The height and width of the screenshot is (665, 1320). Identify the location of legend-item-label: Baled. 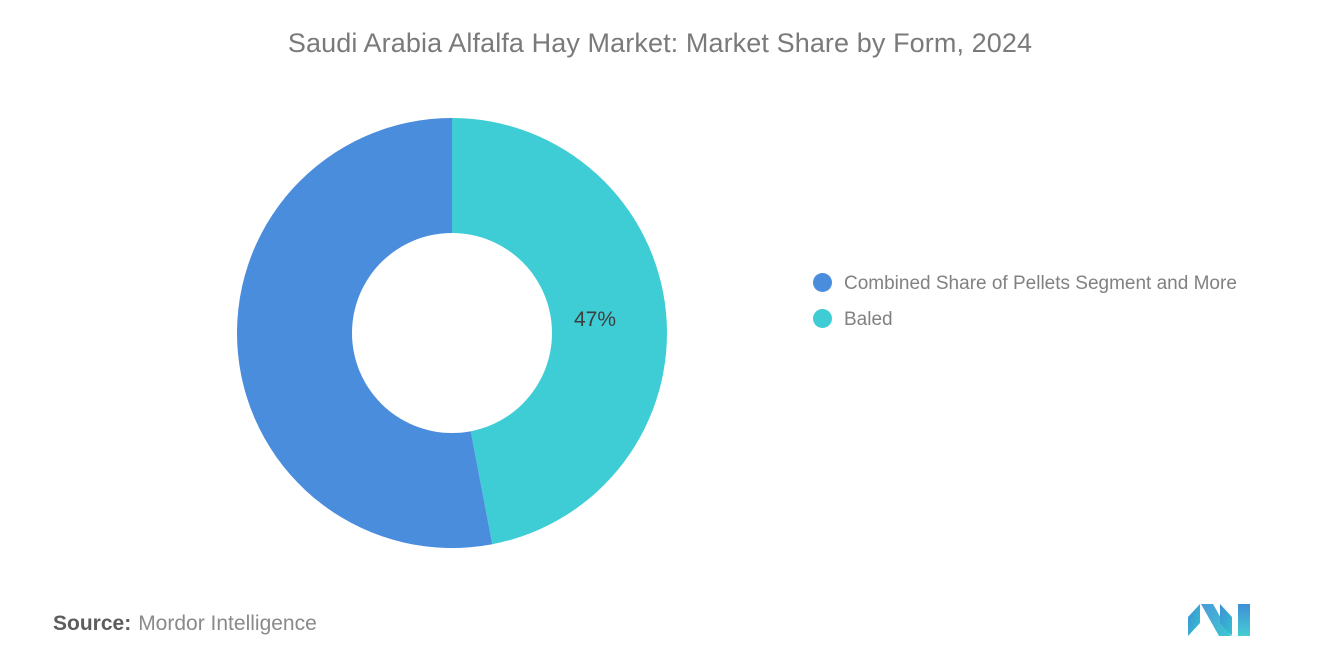
(868, 319).